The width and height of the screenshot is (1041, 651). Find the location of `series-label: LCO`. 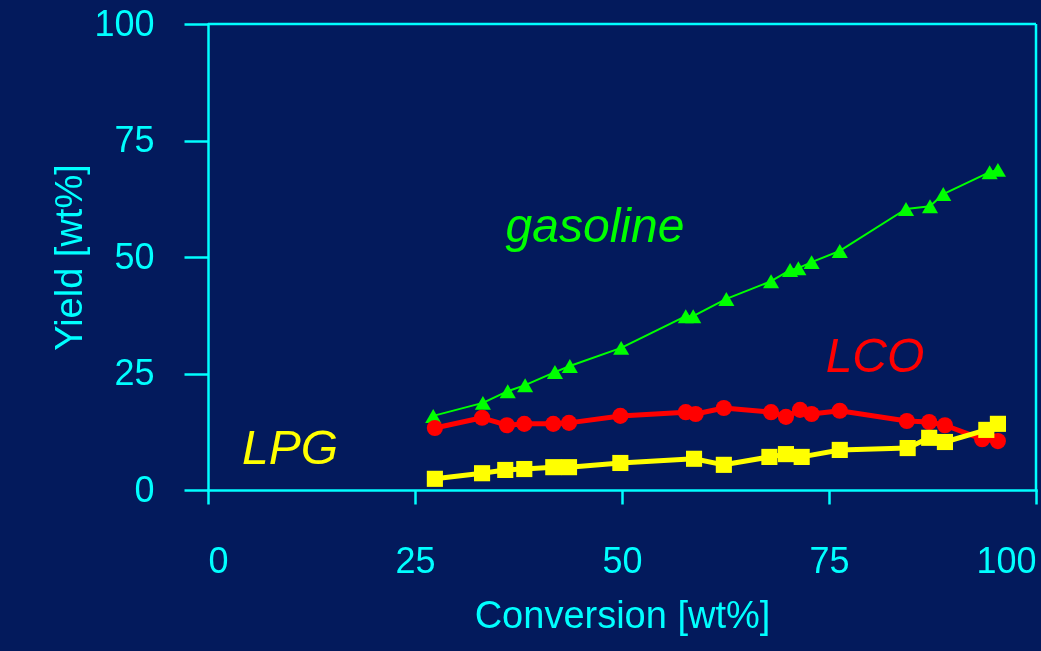

series-label: LCO is located at coordinates (875, 355).